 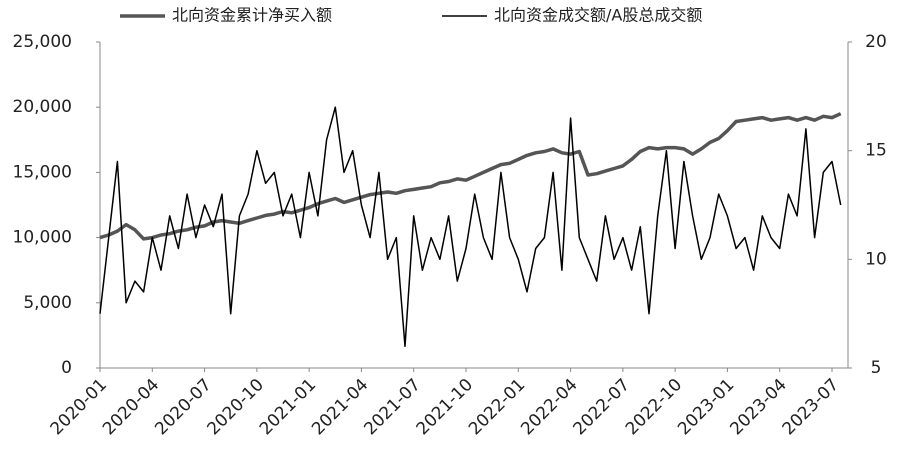 What do you see at coordinates (876, 368) in the screenshot?
I see `y2-tick-label: 5` at bounding box center [876, 368].